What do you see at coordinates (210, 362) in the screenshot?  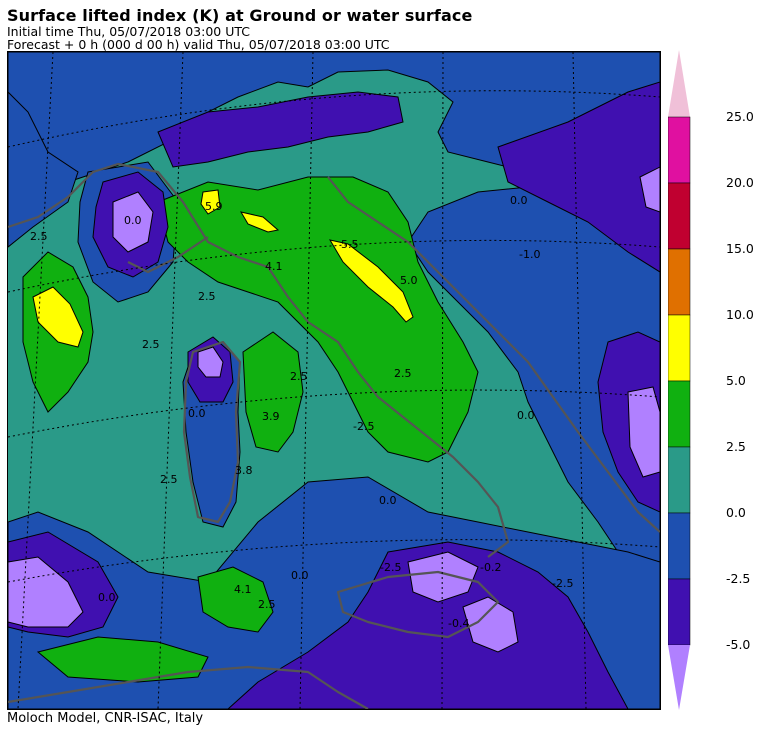 I see `region-verylow-sardinia` at bounding box center [210, 362].